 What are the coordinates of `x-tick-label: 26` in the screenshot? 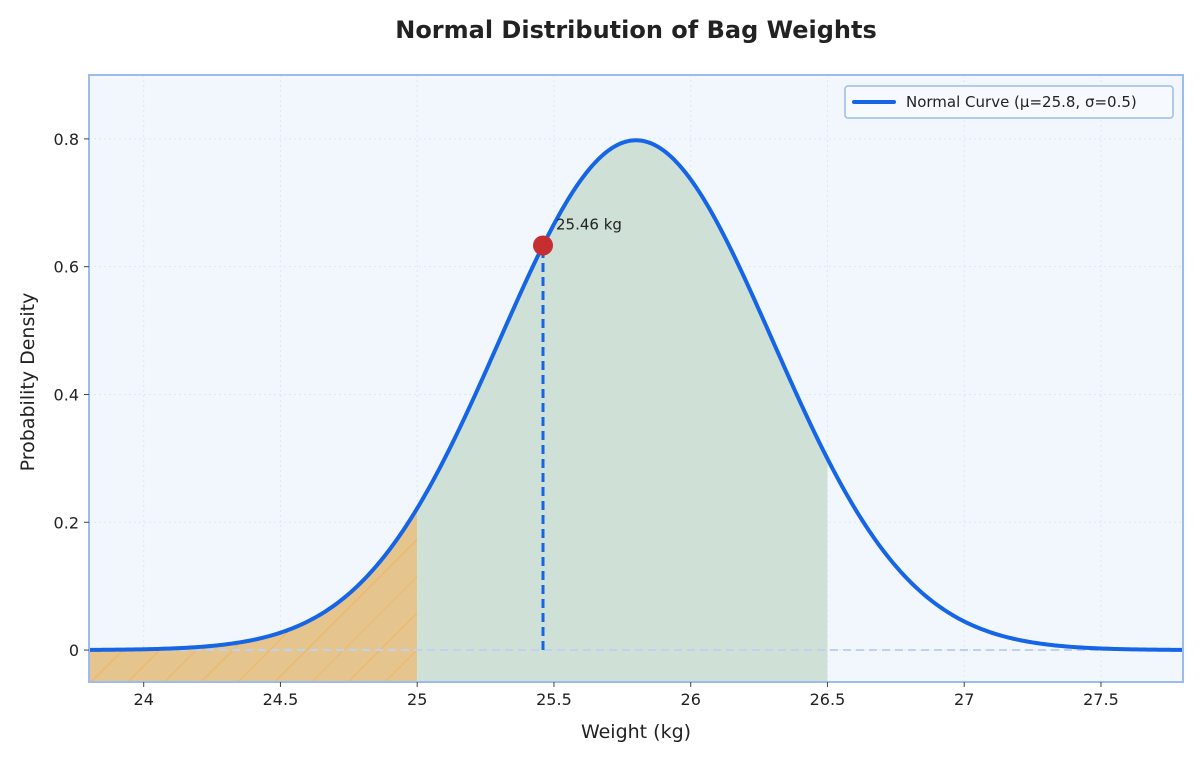 It's located at (691, 699).